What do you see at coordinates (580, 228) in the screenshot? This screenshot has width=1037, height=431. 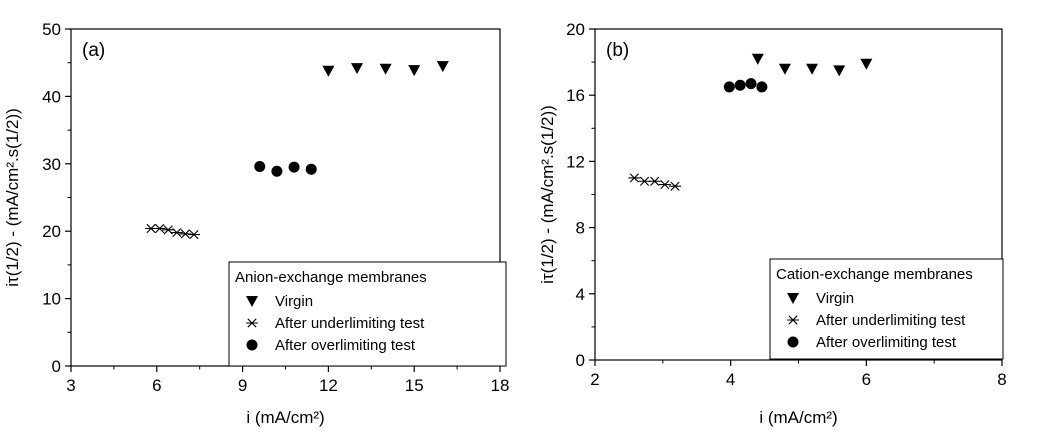 I see `y-tick-label: 8` at bounding box center [580, 228].